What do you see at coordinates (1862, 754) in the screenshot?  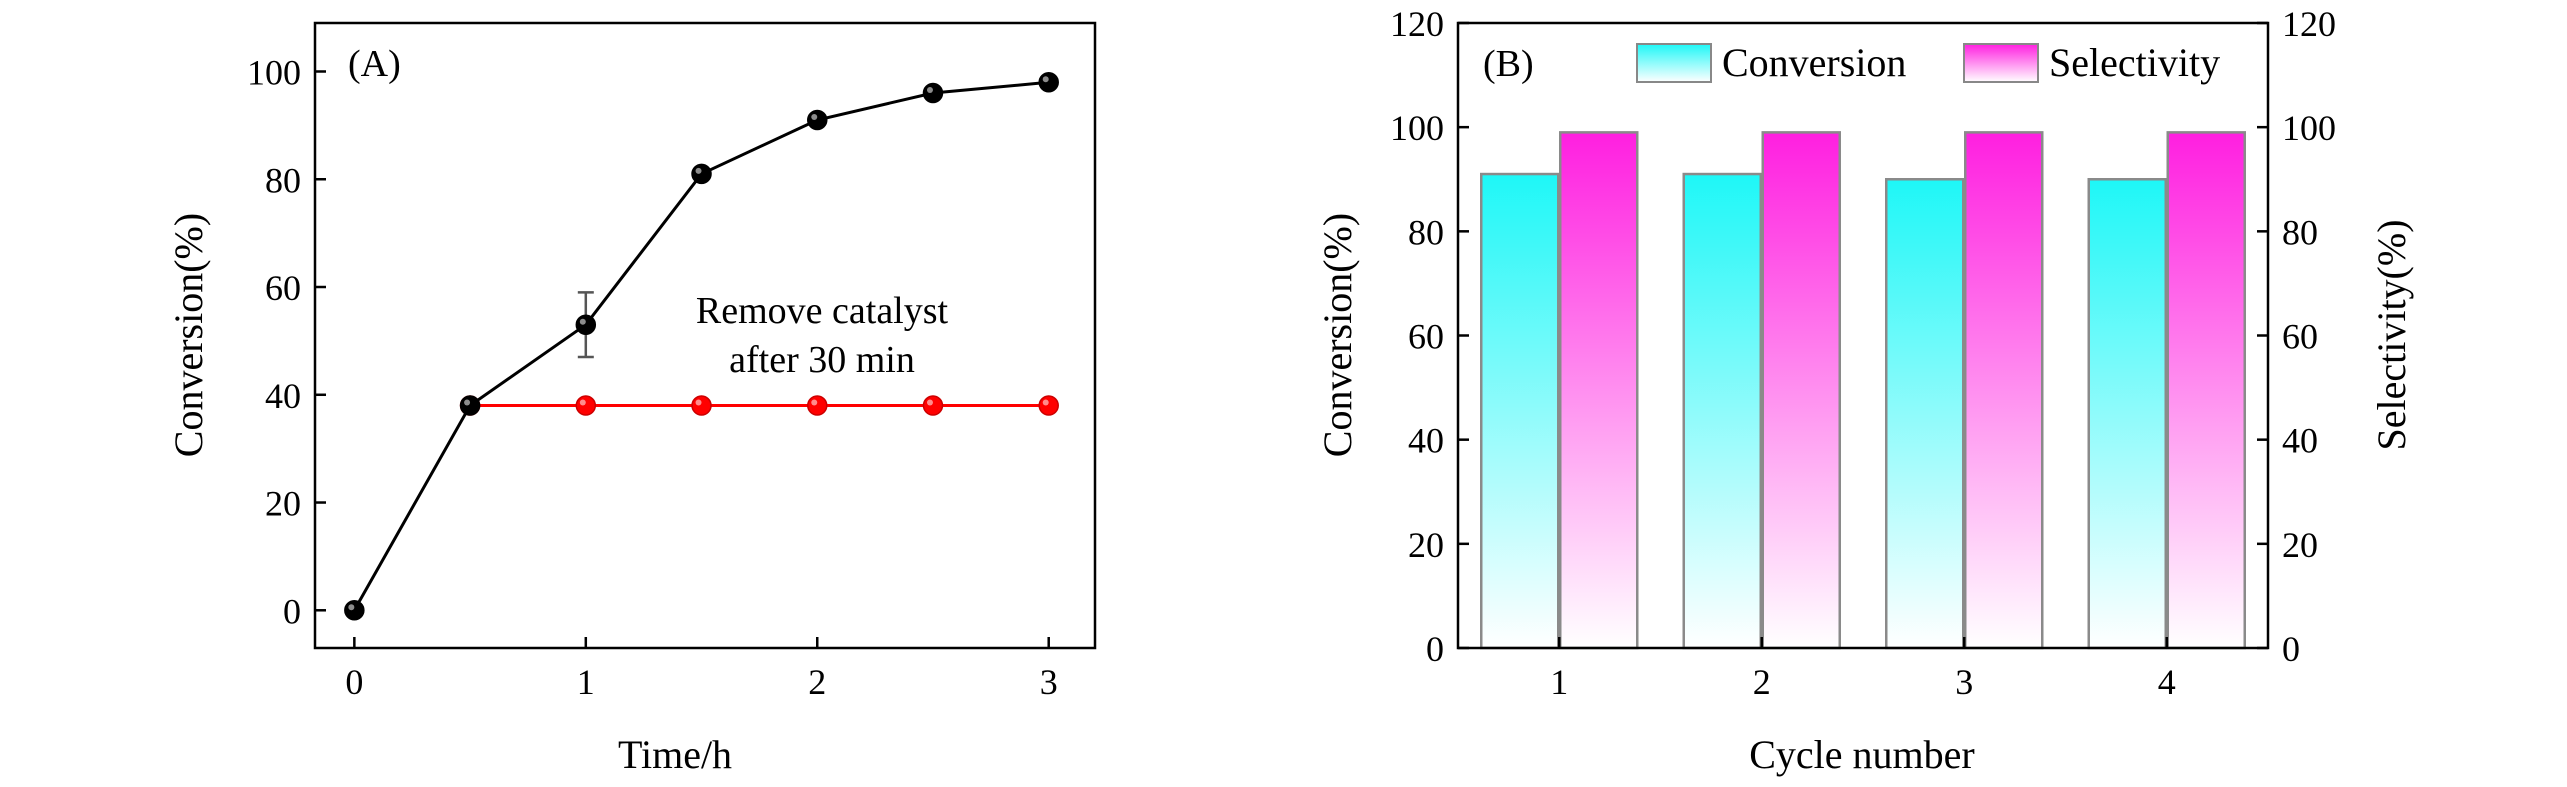 I see `panel-b-x-axis-title: Cycle number` at bounding box center [1862, 754].